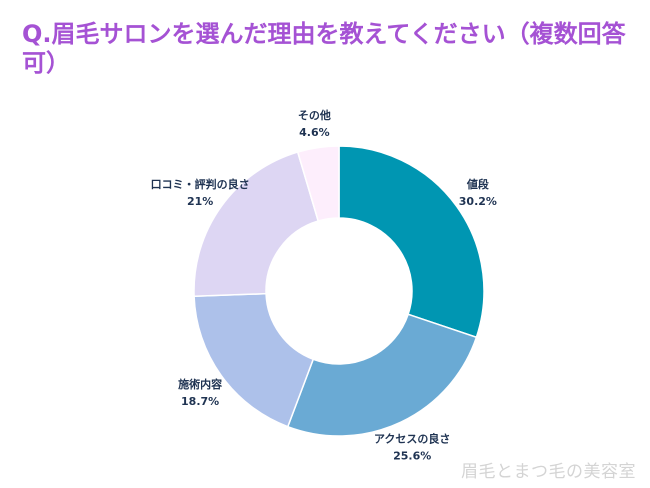 The height and width of the screenshot is (488, 650). Describe the element at coordinates (412, 439) in the screenshot. I see `slice-label-1: アクセスの良さ` at that location.